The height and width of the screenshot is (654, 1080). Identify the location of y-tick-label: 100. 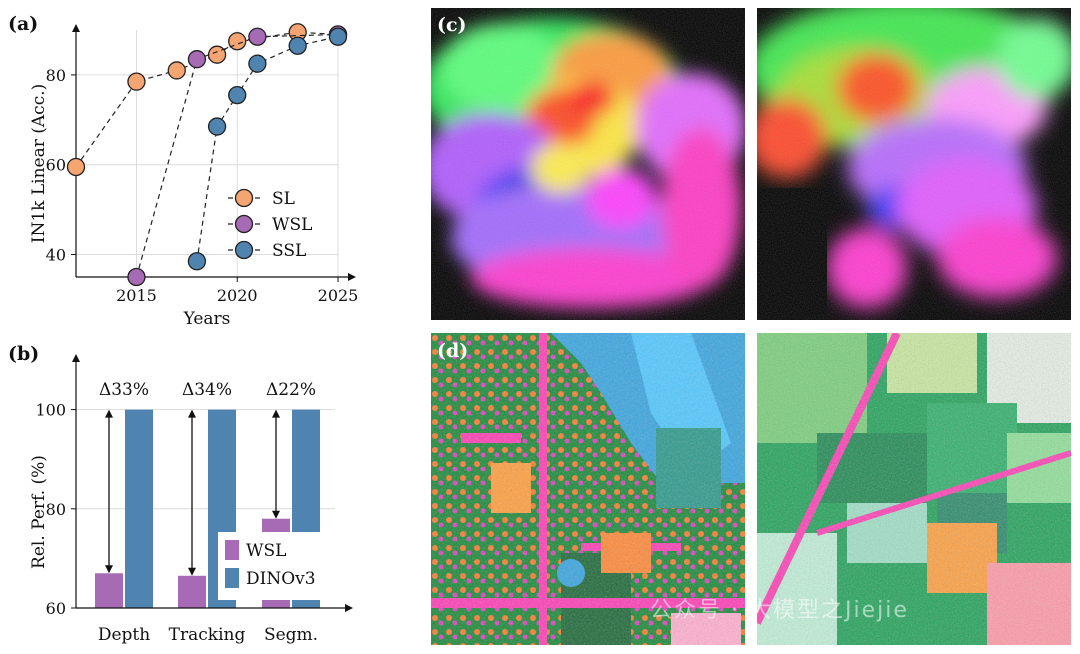
(50, 410).